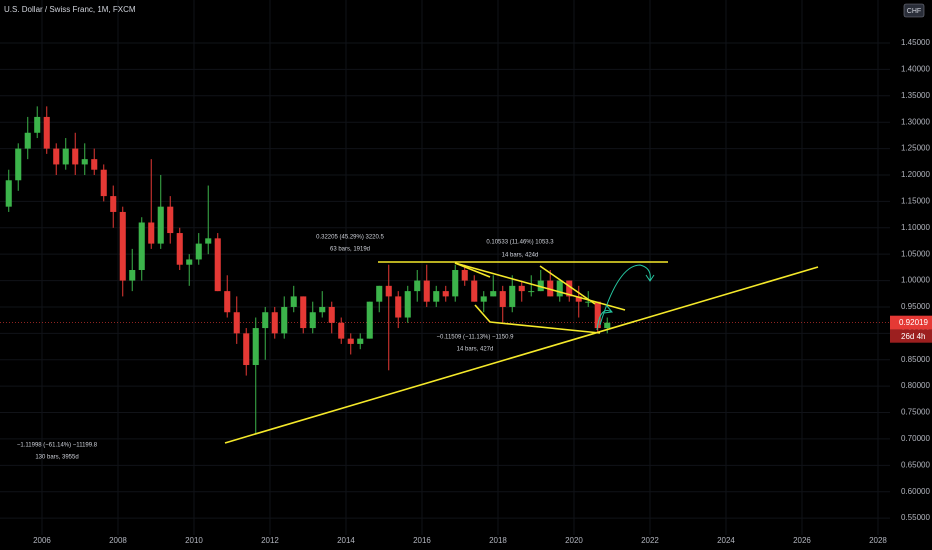 The width and height of the screenshot is (932, 550). Describe the element at coordinates (520, 243) in the screenshot. I see `measure-label: 0.10533 (11.46%) 1053.3` at that location.